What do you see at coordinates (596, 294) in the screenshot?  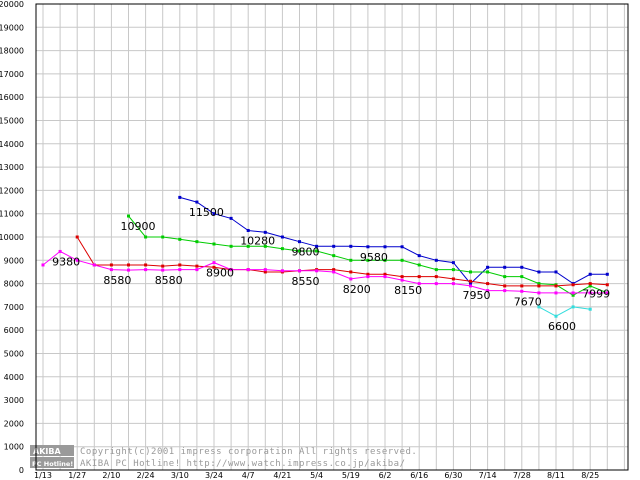 I see `data-label: 7999` at bounding box center [596, 294].